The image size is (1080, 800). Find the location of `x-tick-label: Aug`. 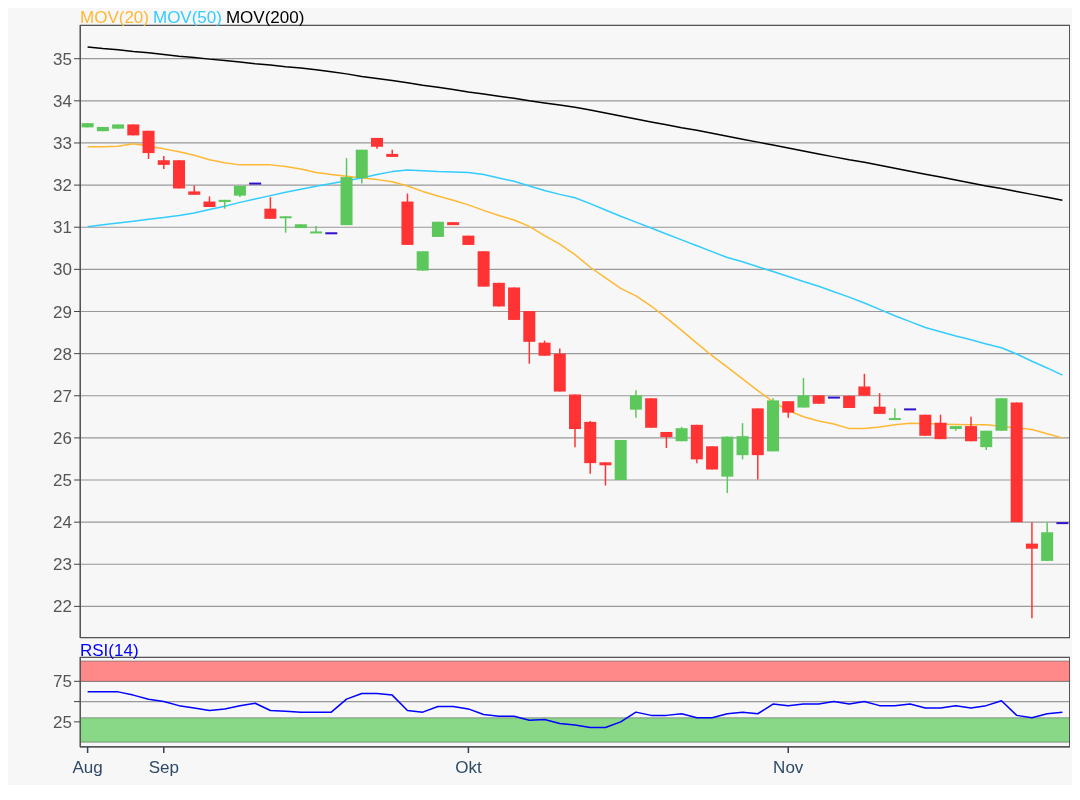

x-tick-label: Aug is located at coordinates (87, 767).